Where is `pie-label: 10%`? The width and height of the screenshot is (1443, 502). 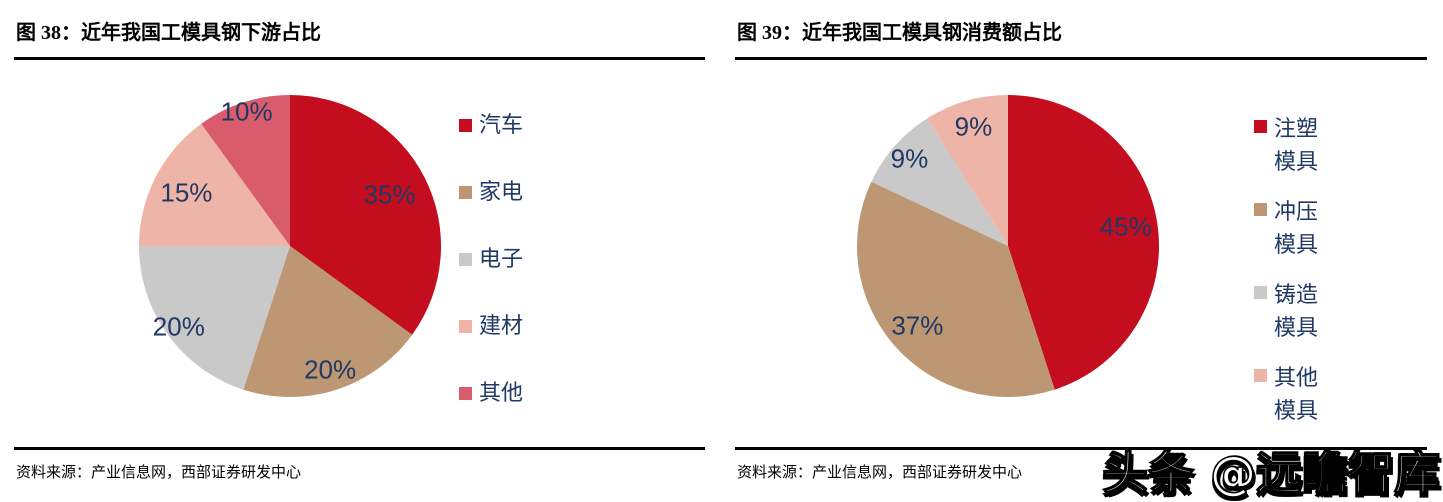 pie-label: 10% is located at coordinates (246, 111).